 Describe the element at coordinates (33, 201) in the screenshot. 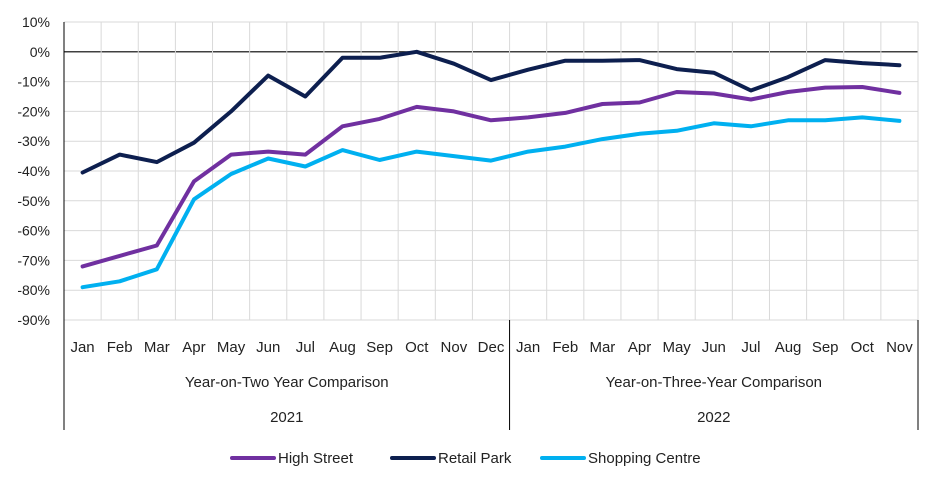

I see `y-tick-label: -50%` at that location.